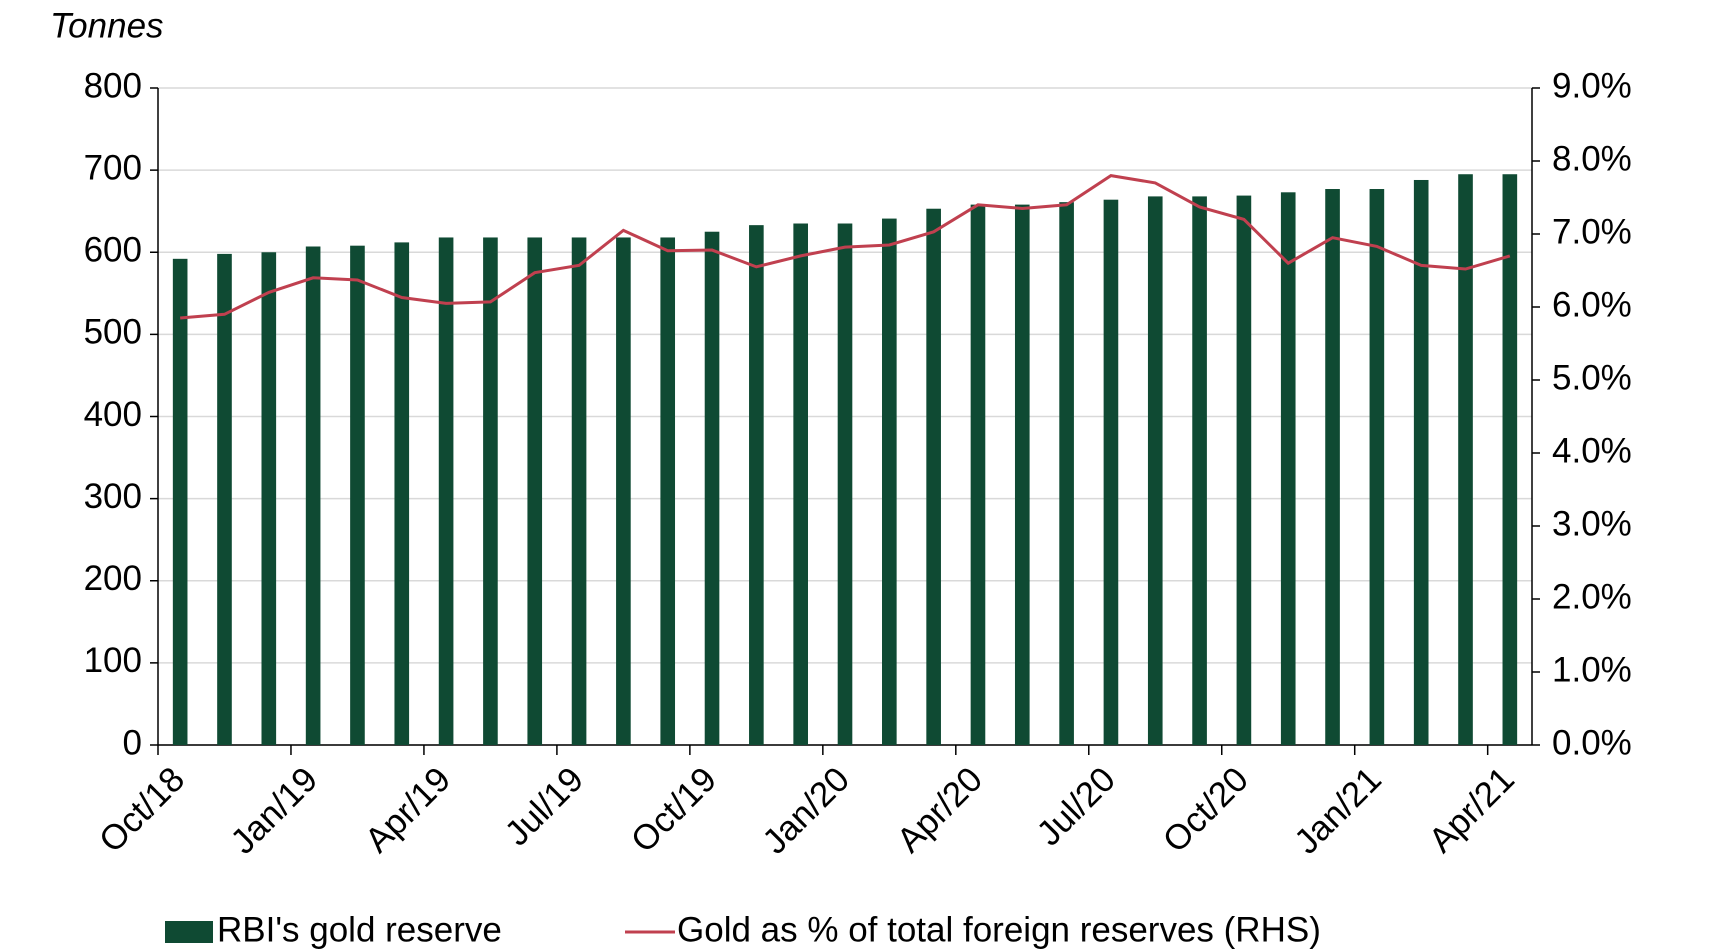 The width and height of the screenshot is (1717, 952). Describe the element at coordinates (1592, 669) in the screenshot. I see `y2-tick-label: 1.0%` at that location.